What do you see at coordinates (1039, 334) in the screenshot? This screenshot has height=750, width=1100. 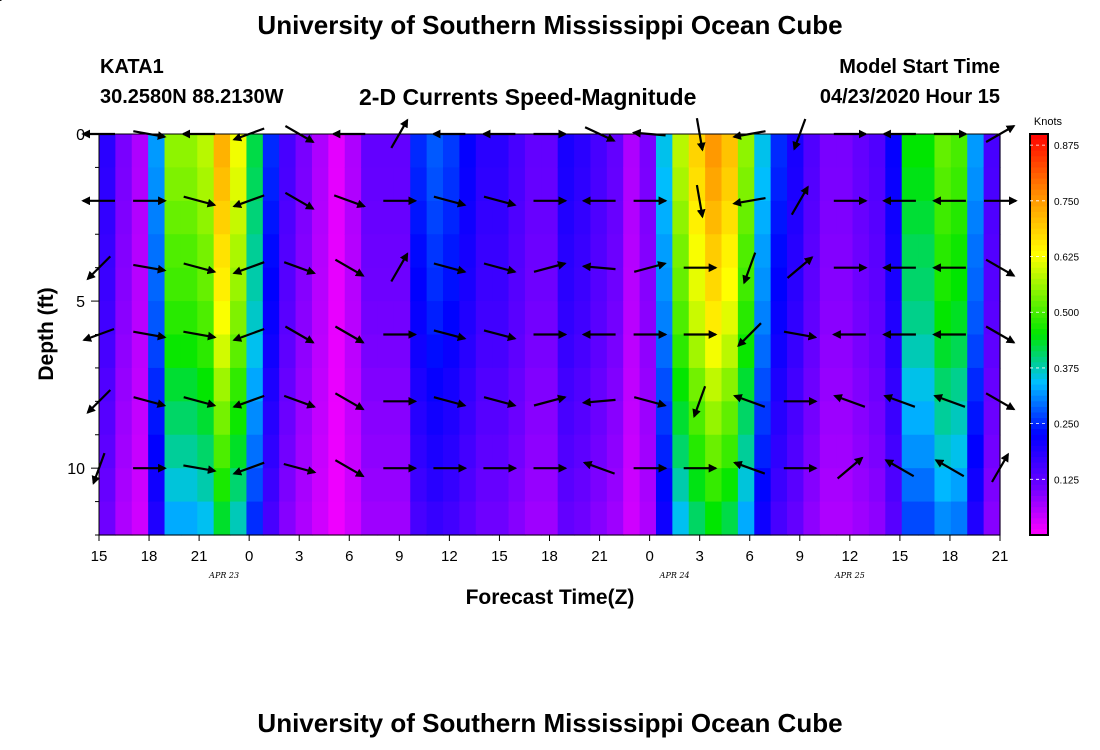 I see `colorbar-frame` at bounding box center [1039, 334].